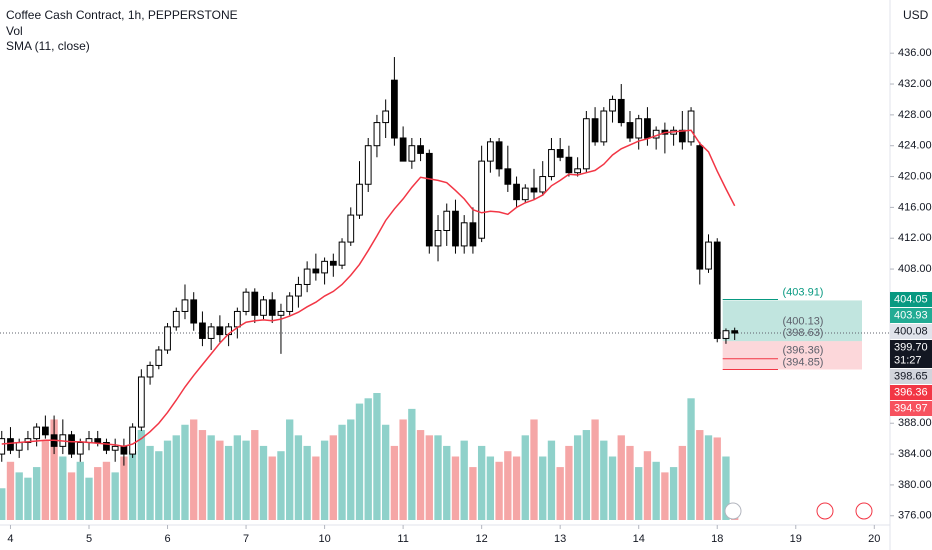 Image resolution: width=932 pixels, height=550 pixels. Describe the element at coordinates (10, 539) in the screenshot. I see `x-tick-label: 4` at that location.